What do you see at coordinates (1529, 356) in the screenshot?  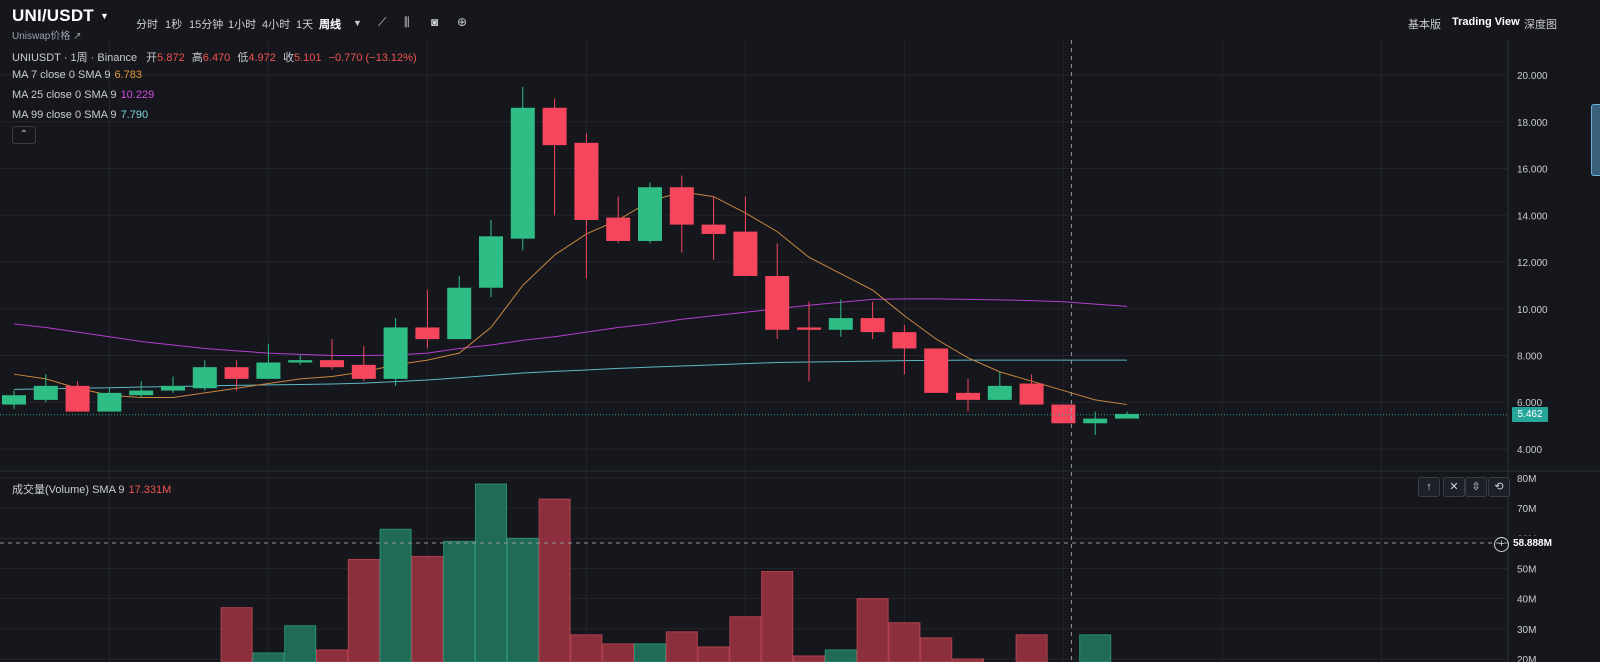 I see `price-tick-label: 8.000` at bounding box center [1529, 356].